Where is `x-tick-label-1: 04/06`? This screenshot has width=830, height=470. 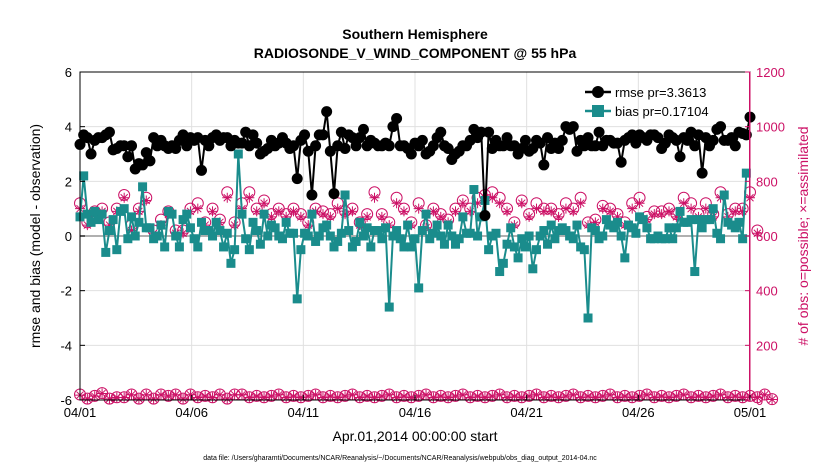
x-tick-label-1: 04/06 is located at coordinates (191, 412).